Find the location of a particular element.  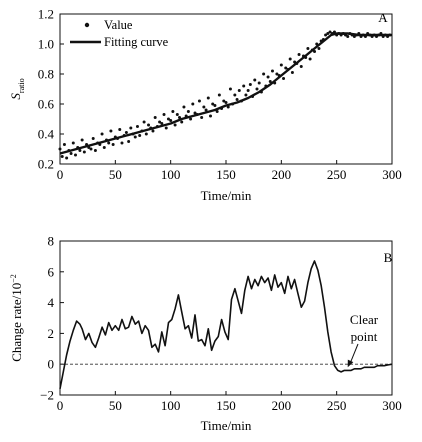

panel-a-y-label: Sratio is located at coordinates (17, 88).